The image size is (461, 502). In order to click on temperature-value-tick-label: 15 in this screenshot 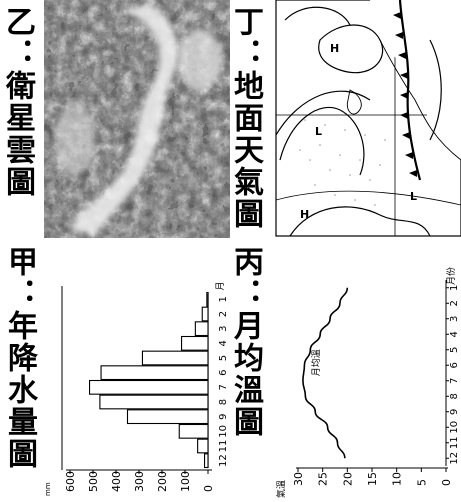, I will do `click(372, 479)`.